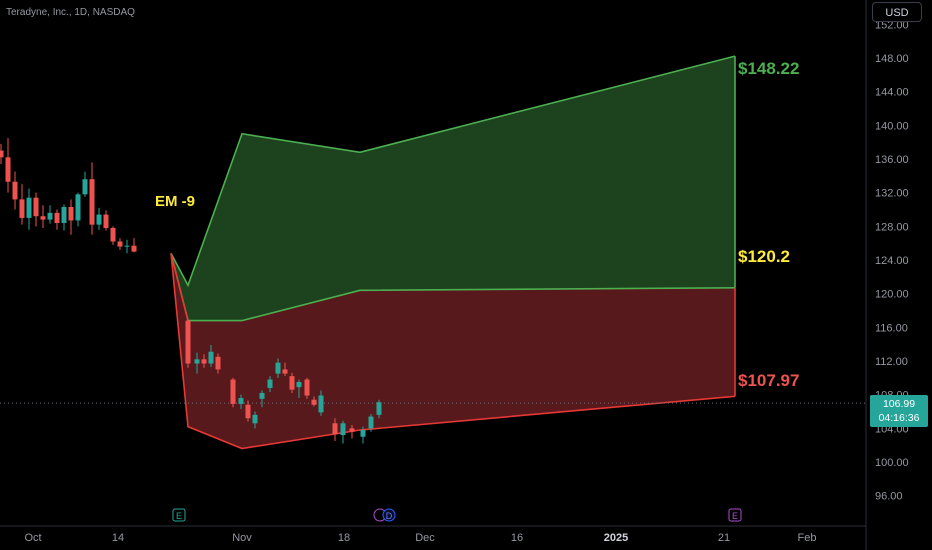  Describe the element at coordinates (892, 194) in the screenshot. I see `y-tick-label: 132.00` at that location.